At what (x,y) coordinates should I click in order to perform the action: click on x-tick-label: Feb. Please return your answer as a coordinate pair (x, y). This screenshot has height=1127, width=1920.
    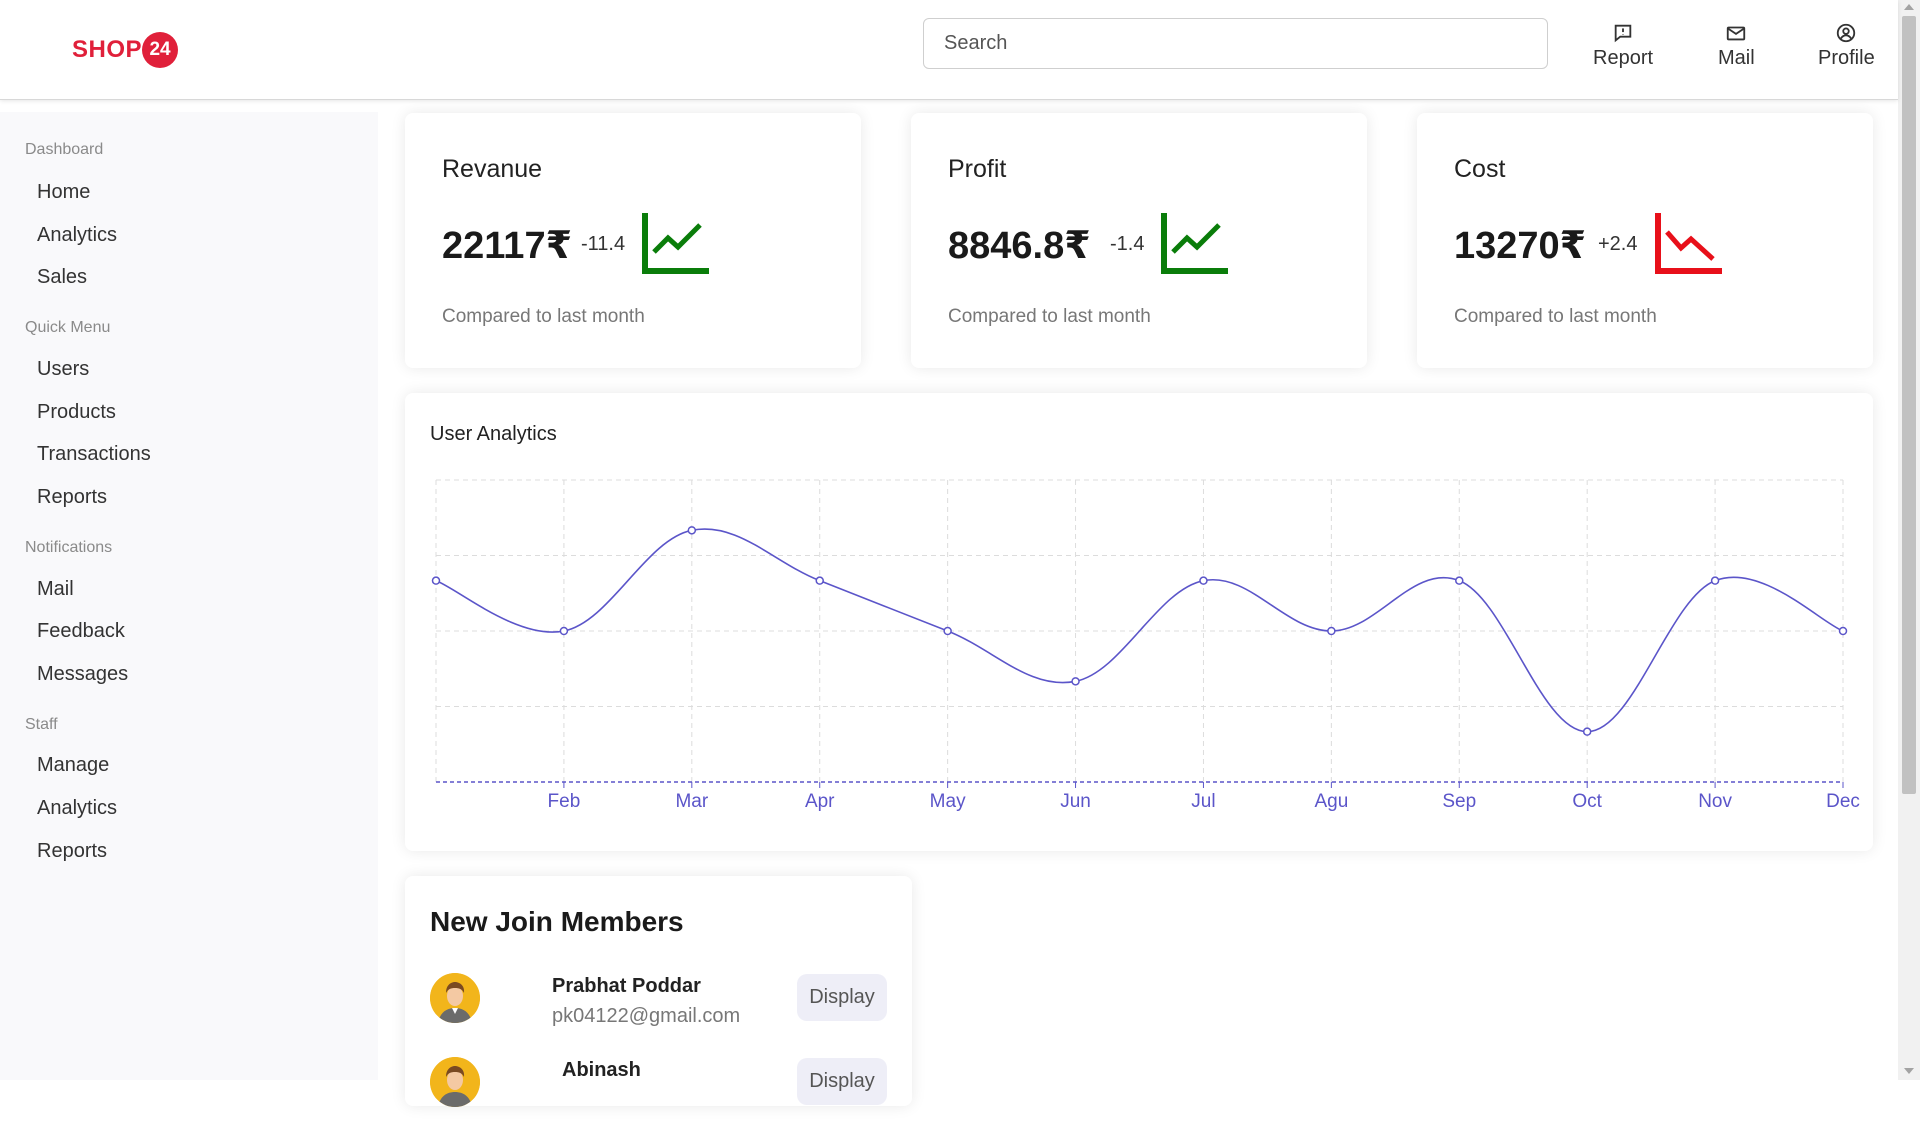
    Looking at the image, I should click on (564, 801).